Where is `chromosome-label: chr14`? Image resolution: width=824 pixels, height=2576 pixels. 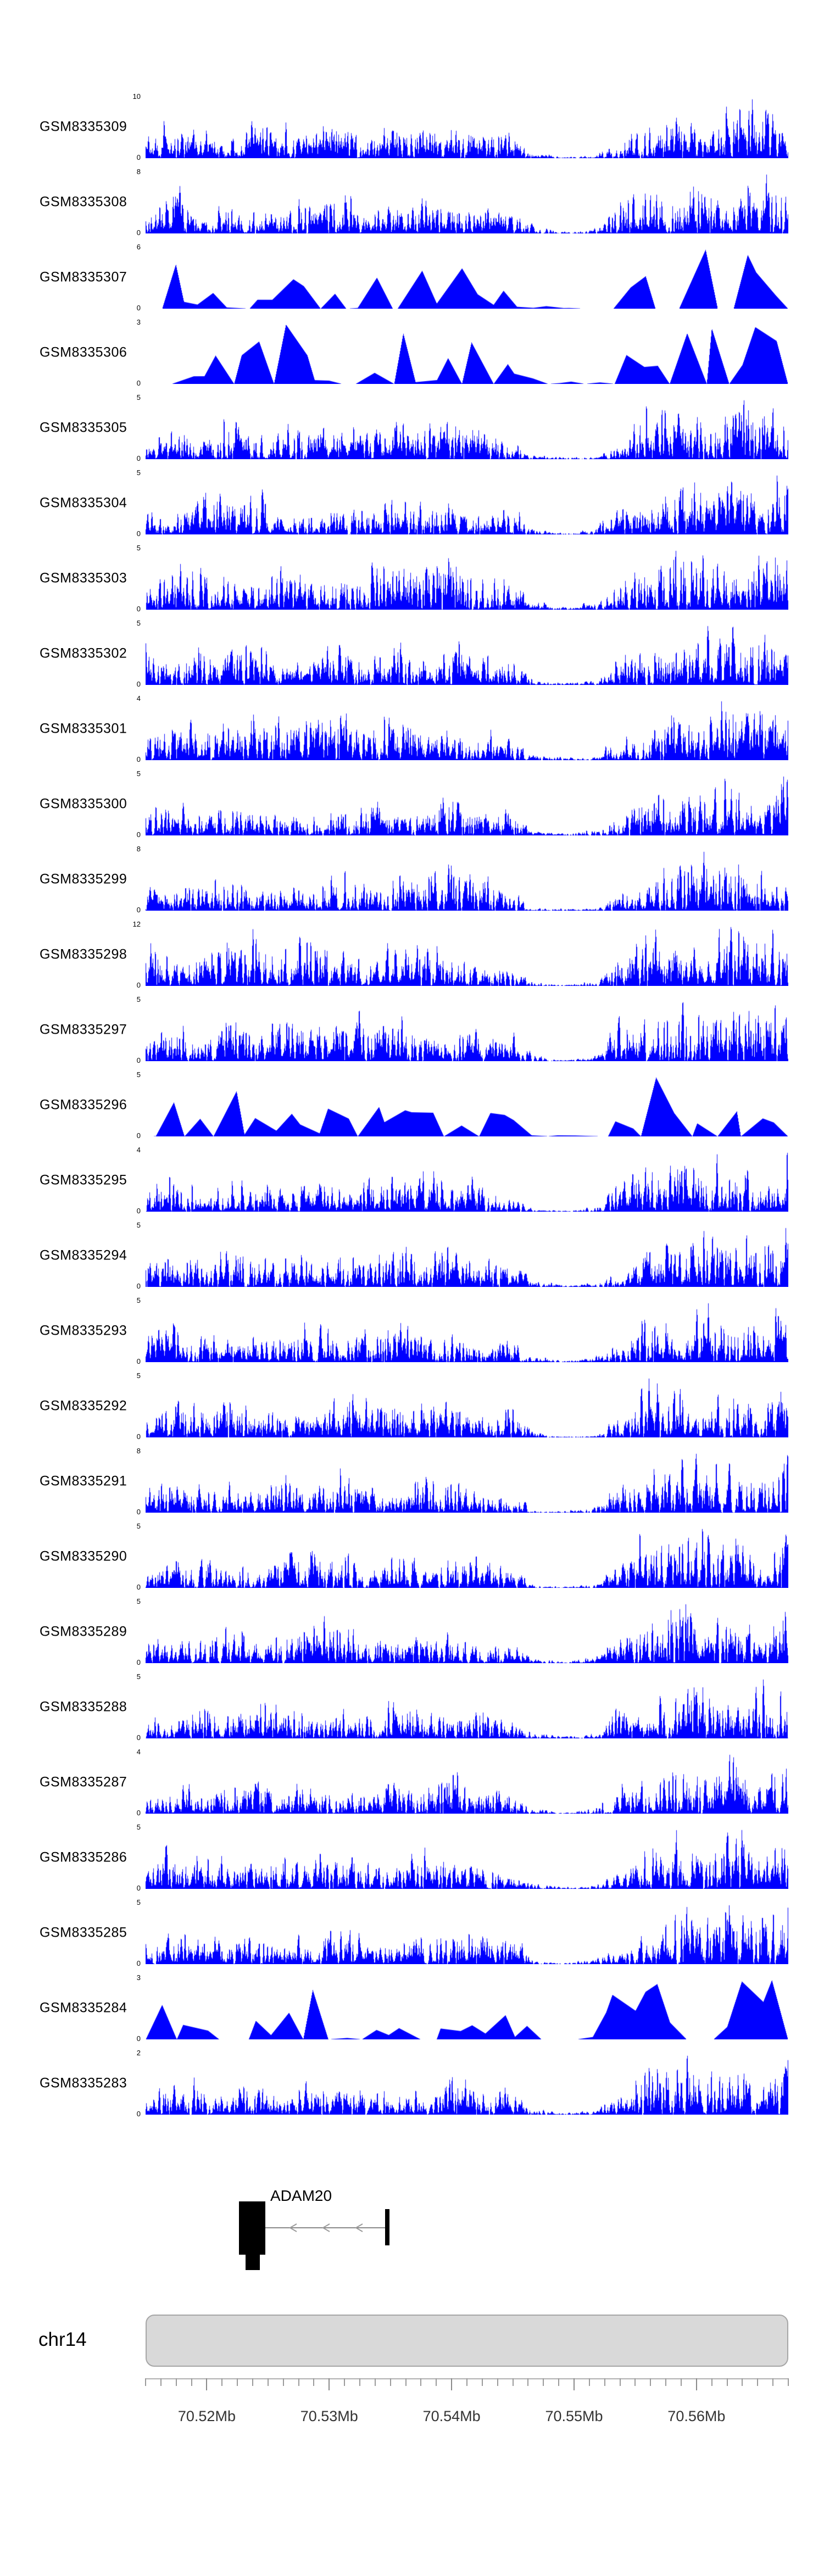
chromosome-label: chr14 is located at coordinates (63, 2339).